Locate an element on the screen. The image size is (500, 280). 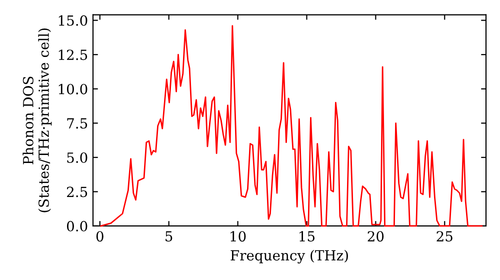
x-tick-label: 15 is located at coordinates (307, 236).